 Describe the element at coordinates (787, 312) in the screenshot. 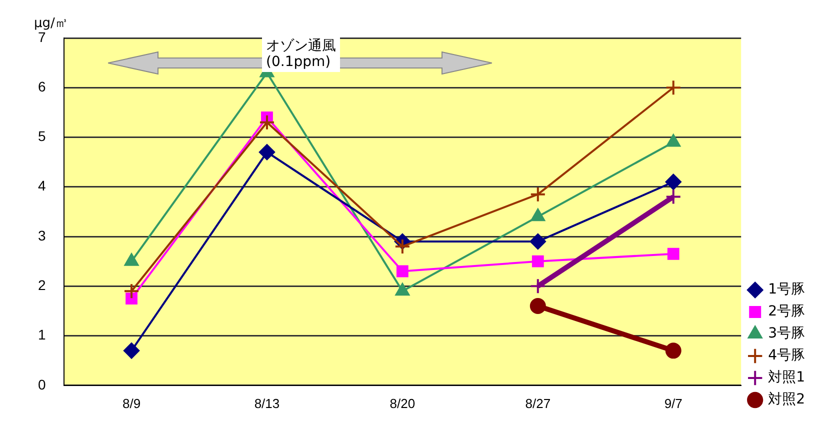

I see `legend-label: 2号豚` at that location.